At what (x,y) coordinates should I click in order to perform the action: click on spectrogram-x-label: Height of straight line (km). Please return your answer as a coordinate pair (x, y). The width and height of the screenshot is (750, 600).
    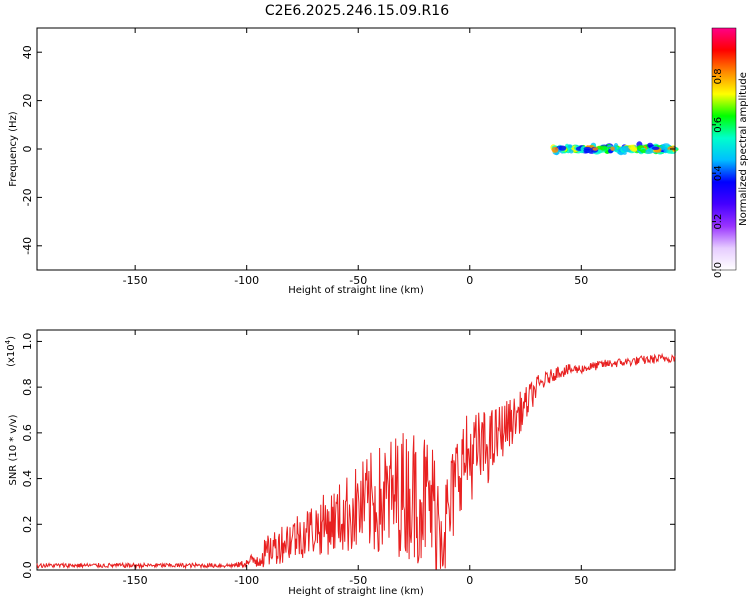
    Looking at the image, I should click on (356, 290).